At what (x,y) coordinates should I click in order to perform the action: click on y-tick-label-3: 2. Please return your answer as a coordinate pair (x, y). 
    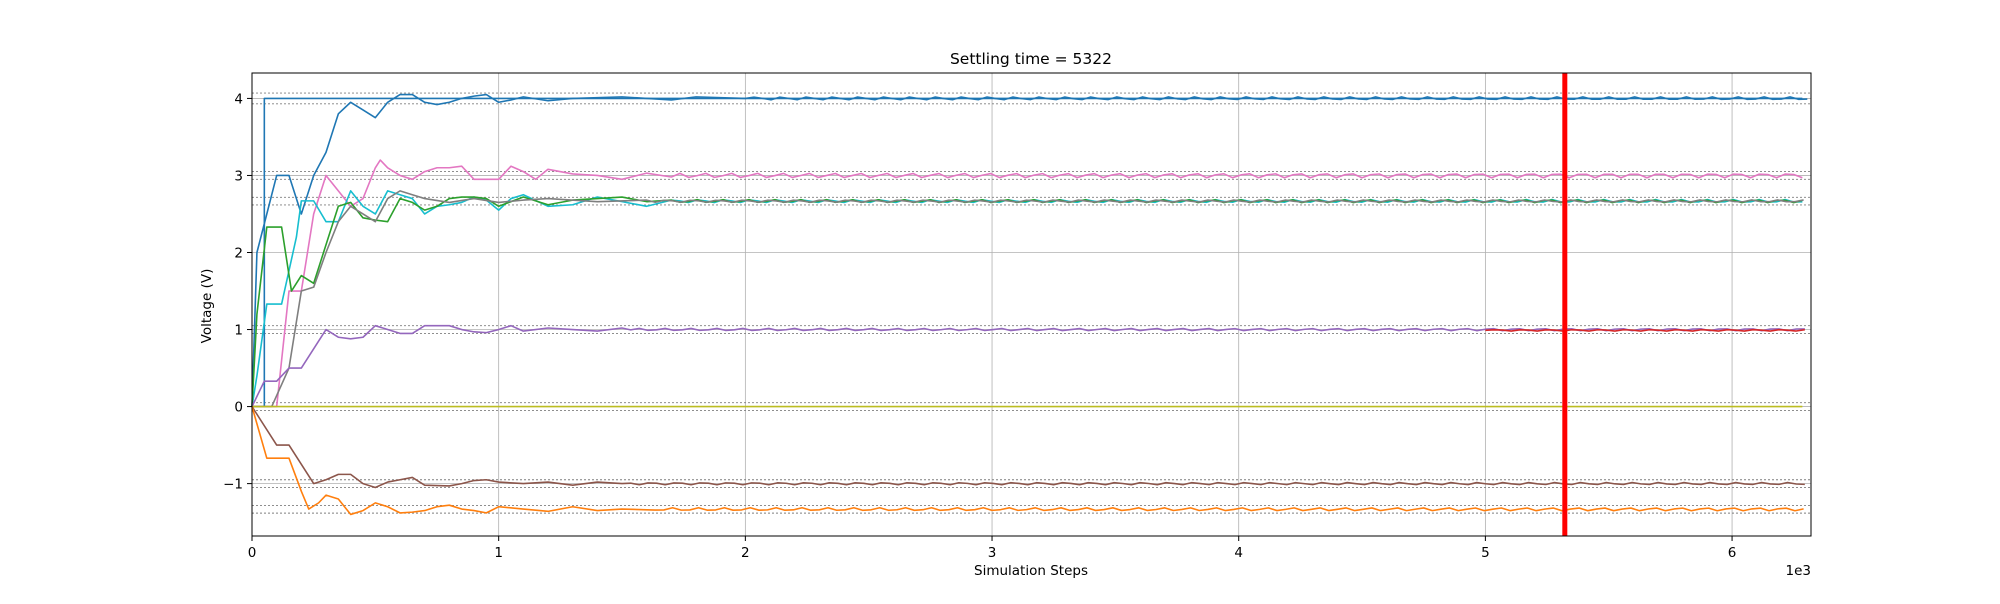
    Looking at the image, I should click on (238, 253).